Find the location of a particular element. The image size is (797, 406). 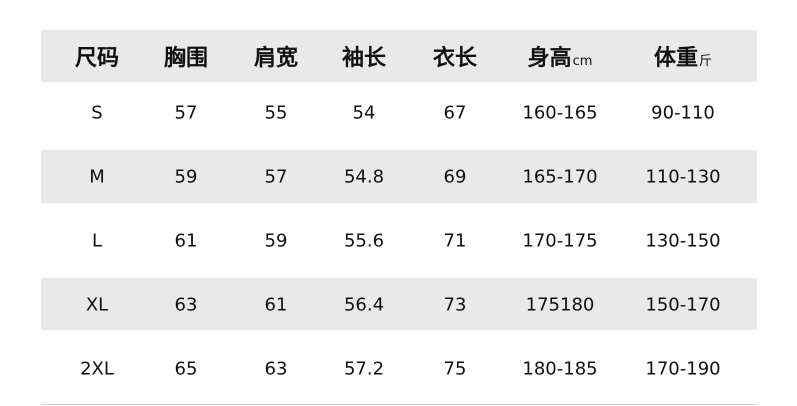

header-text: 袖长 is located at coordinates (364, 58).